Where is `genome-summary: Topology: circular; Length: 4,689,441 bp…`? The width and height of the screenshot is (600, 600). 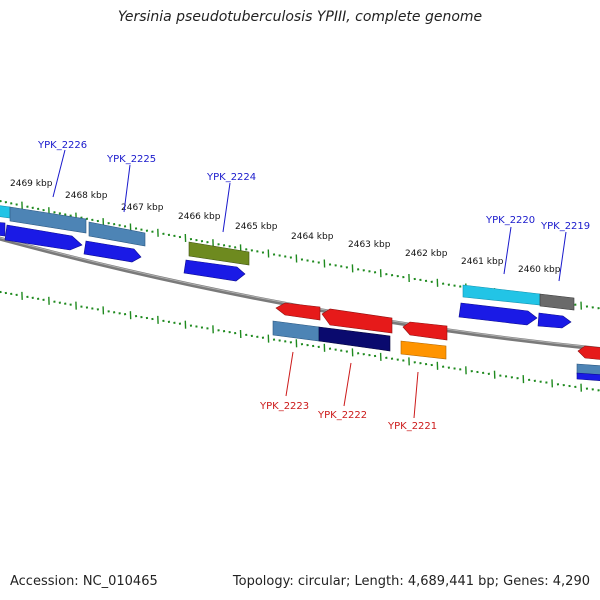 genome-summary: Topology: circular; Length: 4,689,441 bp… is located at coordinates (411, 581).